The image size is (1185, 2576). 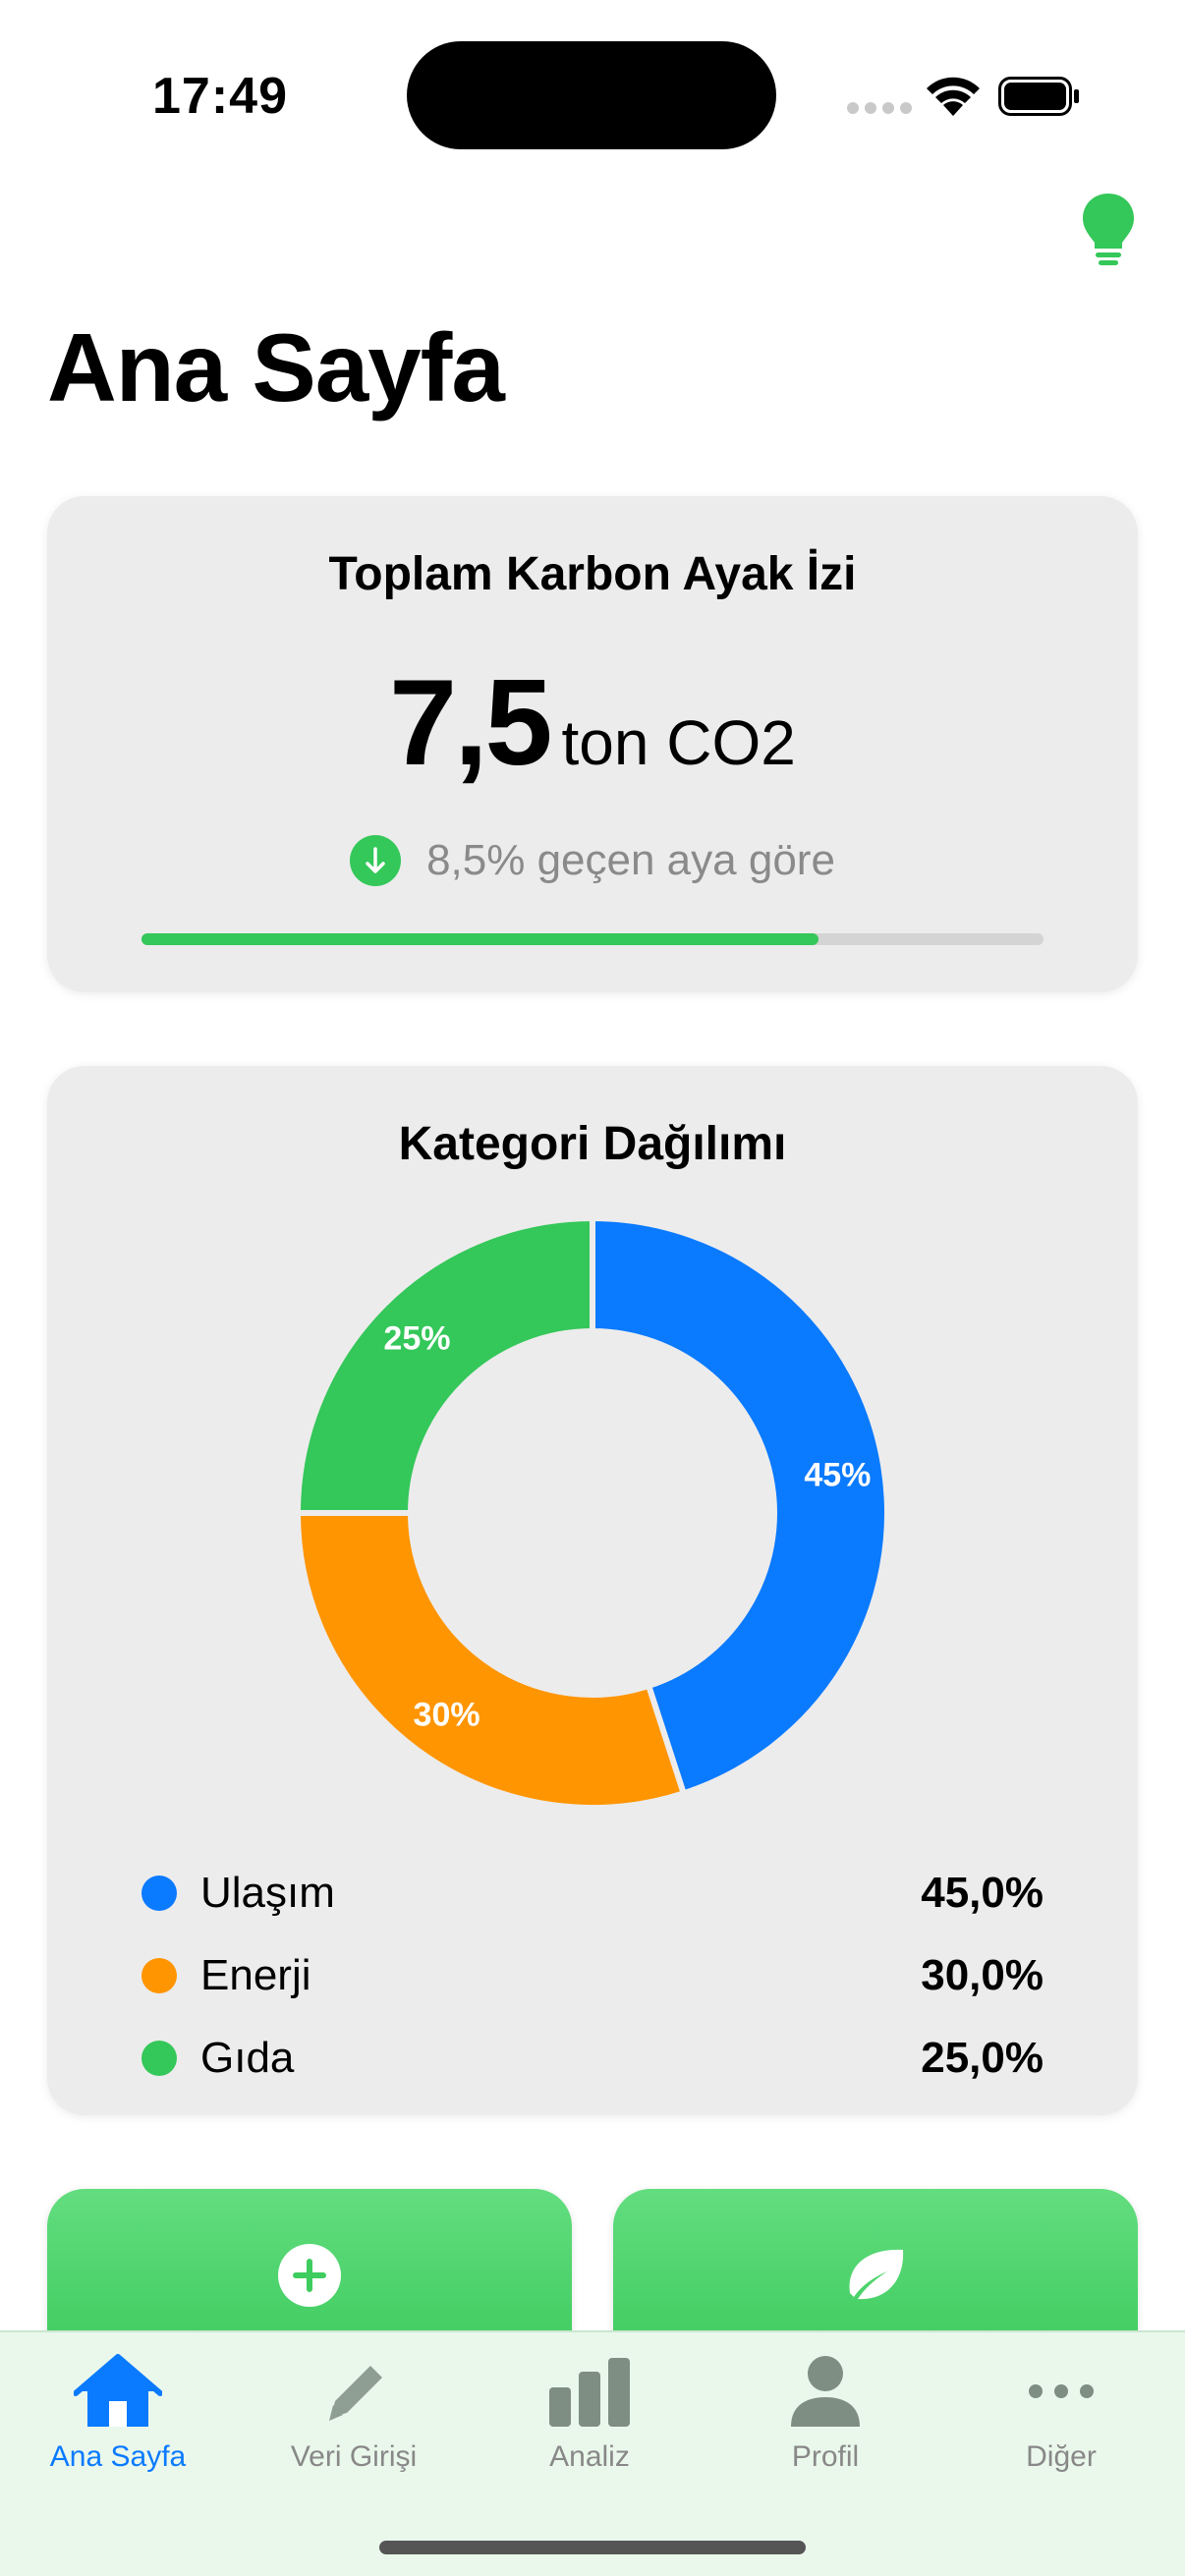 I want to click on category-legend: Ulaşım 45,0% Enerji 30,0% Gıda 25,0%, so click(x=592, y=1976).